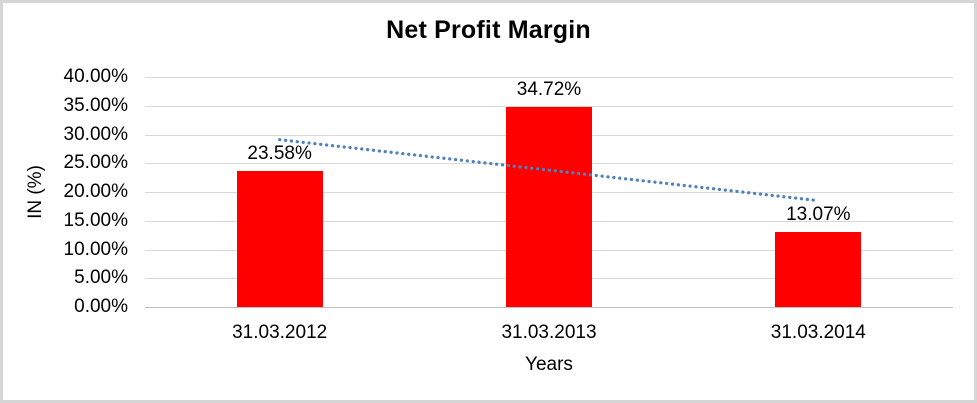  What do you see at coordinates (280, 332) in the screenshot?
I see `x-tick-label: 31.03.2012` at bounding box center [280, 332].